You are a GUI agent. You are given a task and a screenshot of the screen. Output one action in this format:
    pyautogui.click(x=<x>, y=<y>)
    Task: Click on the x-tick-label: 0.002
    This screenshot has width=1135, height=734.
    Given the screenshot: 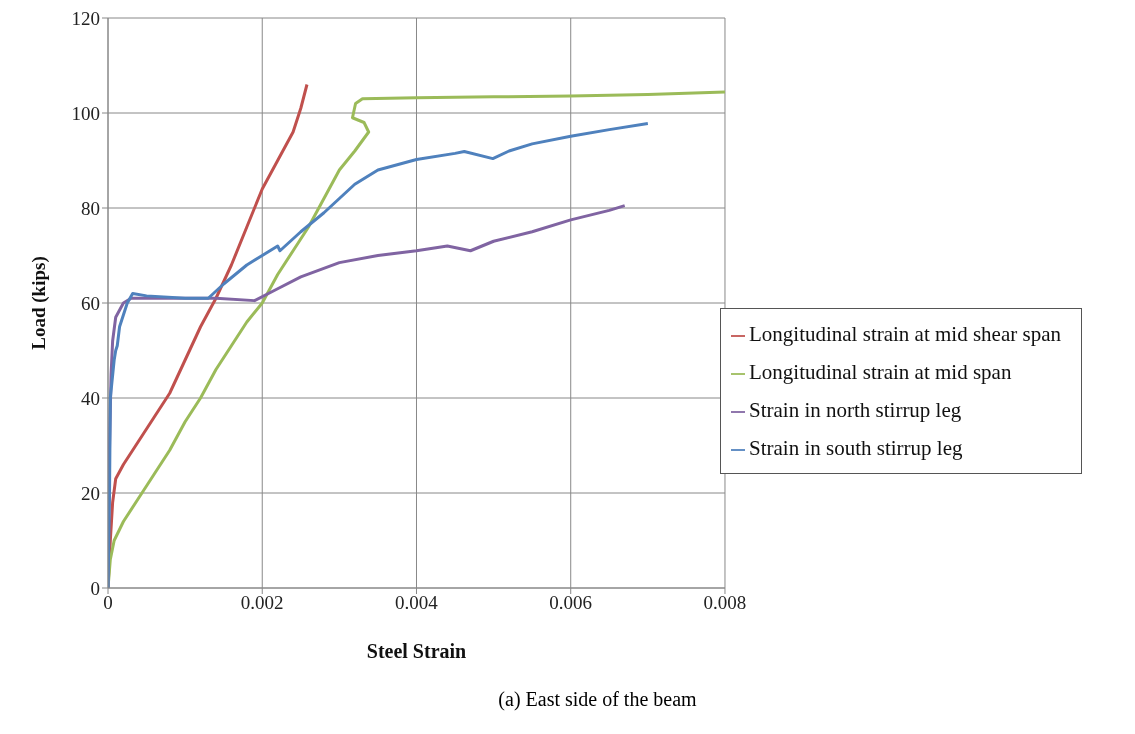 What is the action you would take?
    pyautogui.click(x=262, y=603)
    